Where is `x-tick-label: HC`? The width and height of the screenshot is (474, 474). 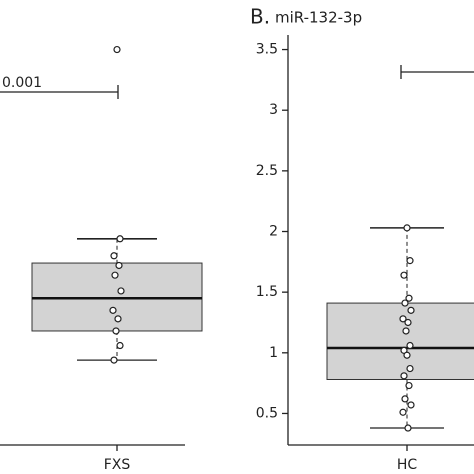 x-tick-label: HC is located at coordinates (407, 465).